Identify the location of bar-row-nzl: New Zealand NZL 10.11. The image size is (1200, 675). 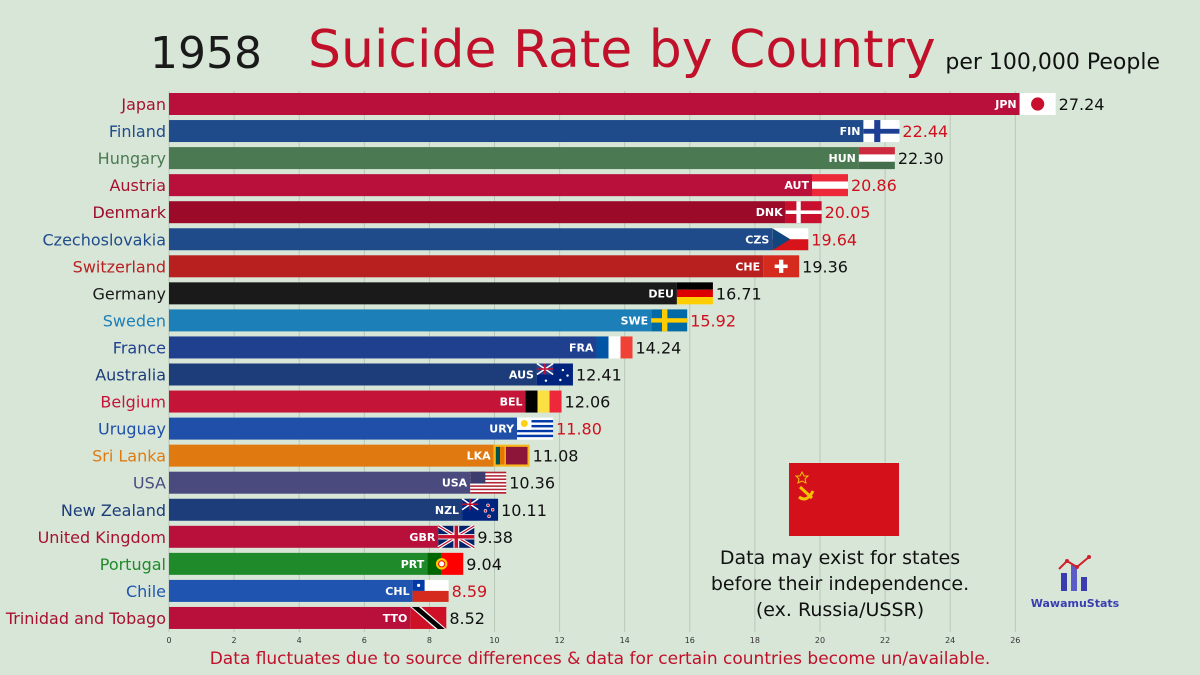
(304, 509).